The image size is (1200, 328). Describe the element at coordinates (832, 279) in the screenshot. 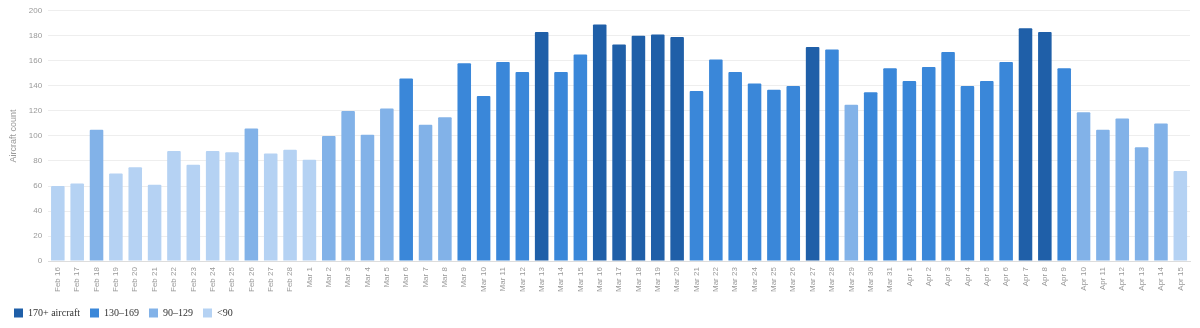

I see `x-tick-label: Mar 28` at that location.